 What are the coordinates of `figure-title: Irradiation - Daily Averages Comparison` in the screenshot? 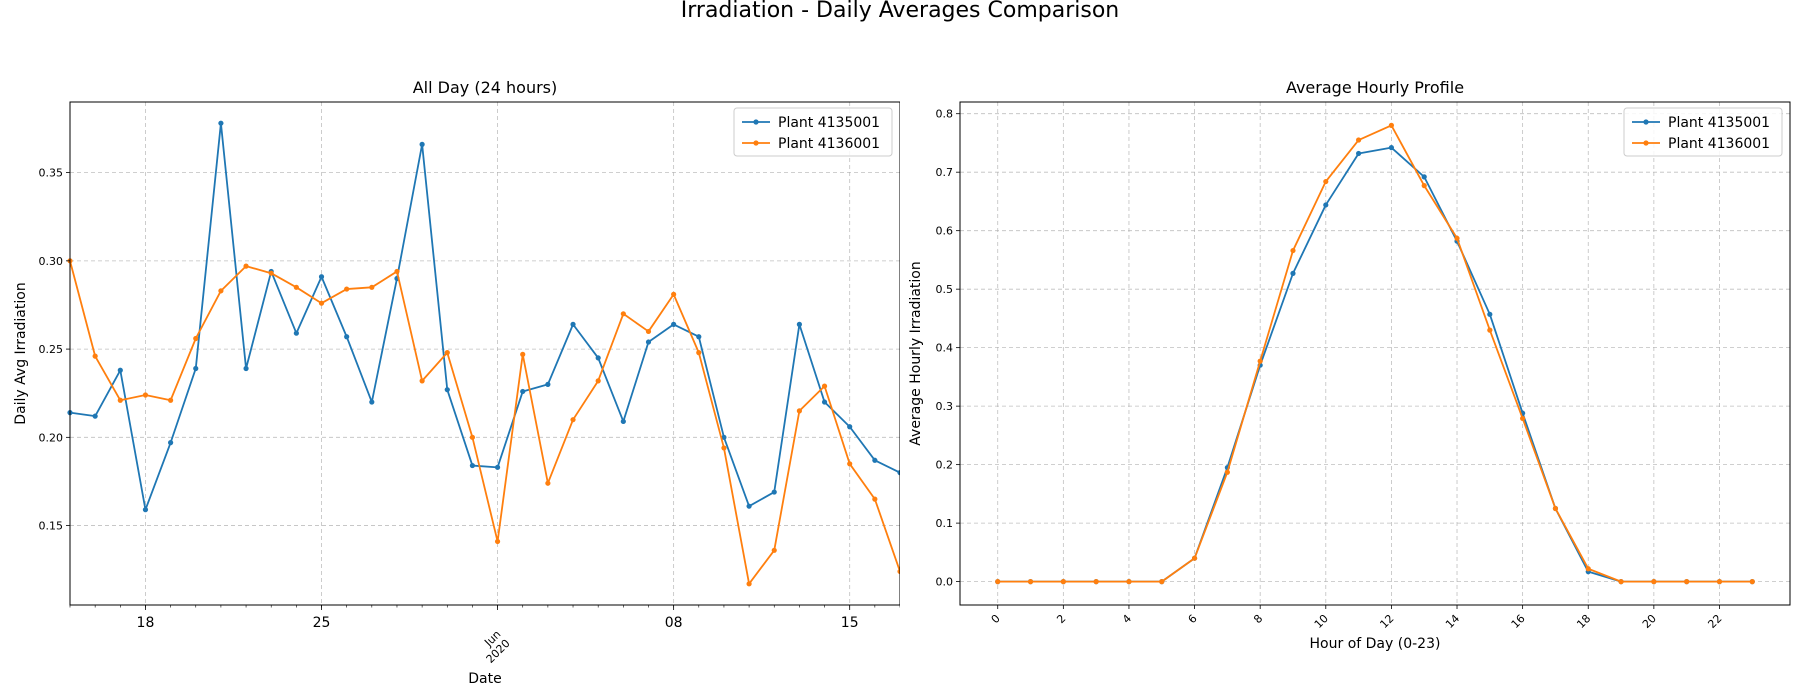 It's located at (900, 11).